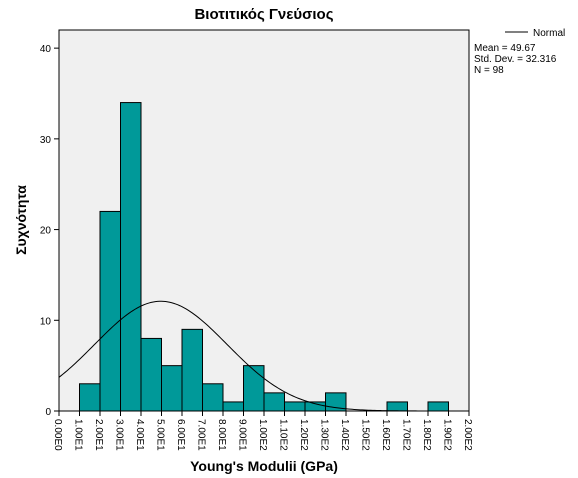  I want to click on x-tick-label: 1.50E2, so click(365, 435).